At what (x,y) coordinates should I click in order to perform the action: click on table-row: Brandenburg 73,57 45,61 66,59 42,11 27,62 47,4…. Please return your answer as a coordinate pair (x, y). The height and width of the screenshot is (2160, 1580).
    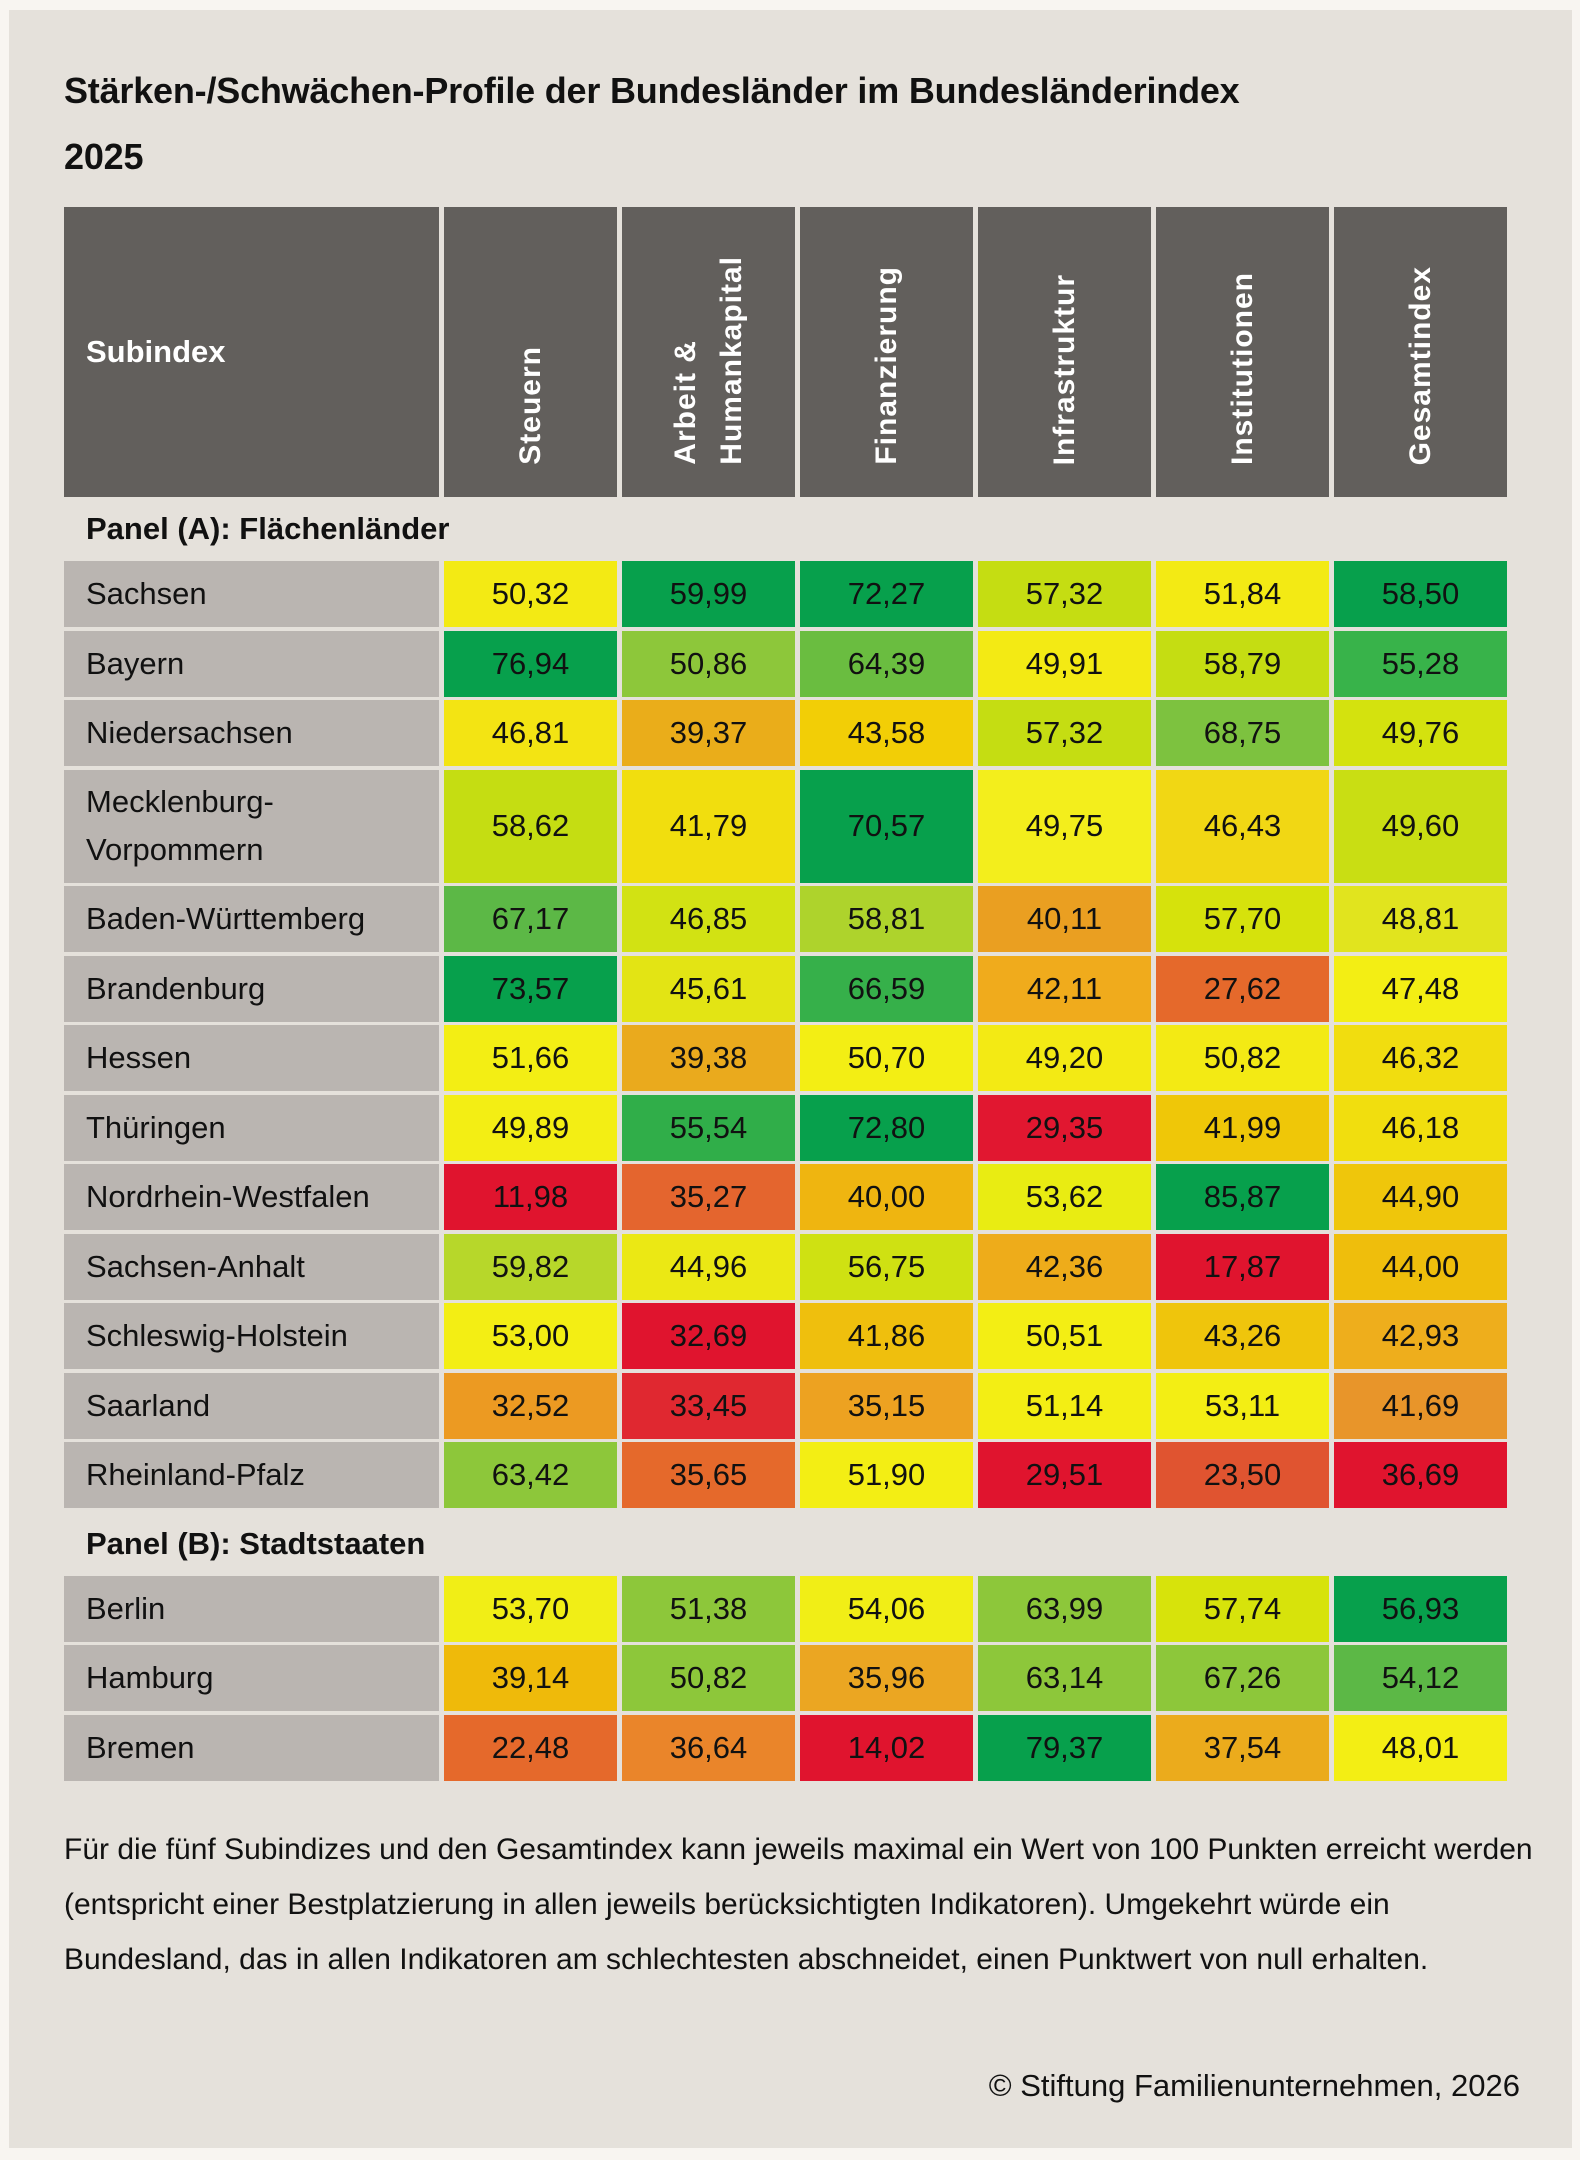
    Looking at the image, I should click on (795, 988).